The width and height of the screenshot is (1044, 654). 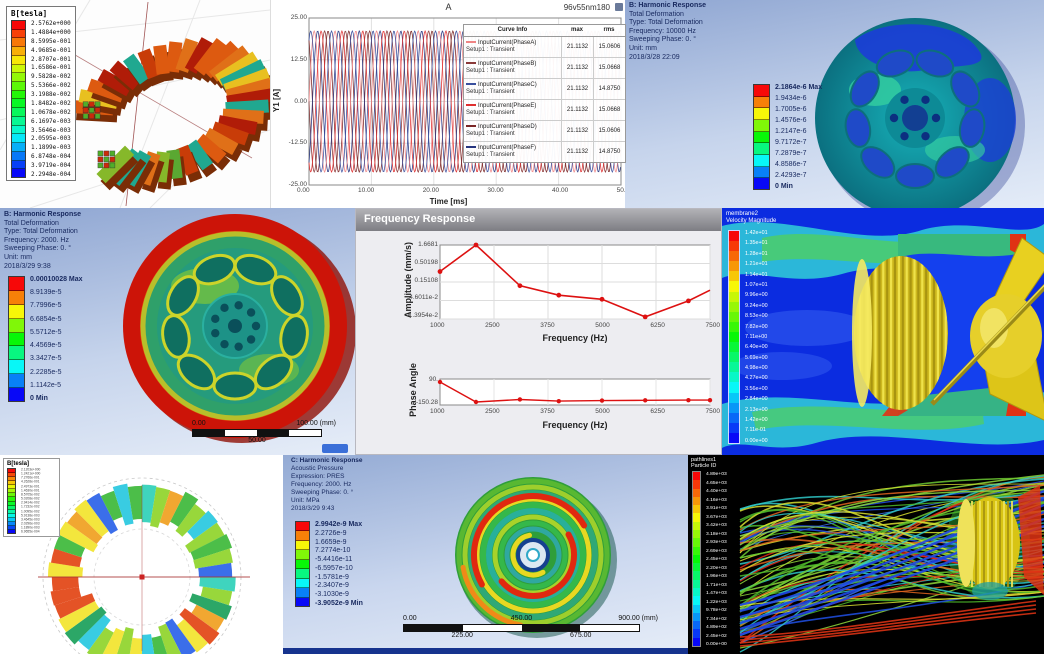 What do you see at coordinates (331, 542) in the screenshot?
I see `legend-value: 1.6659e-9` at bounding box center [331, 542].